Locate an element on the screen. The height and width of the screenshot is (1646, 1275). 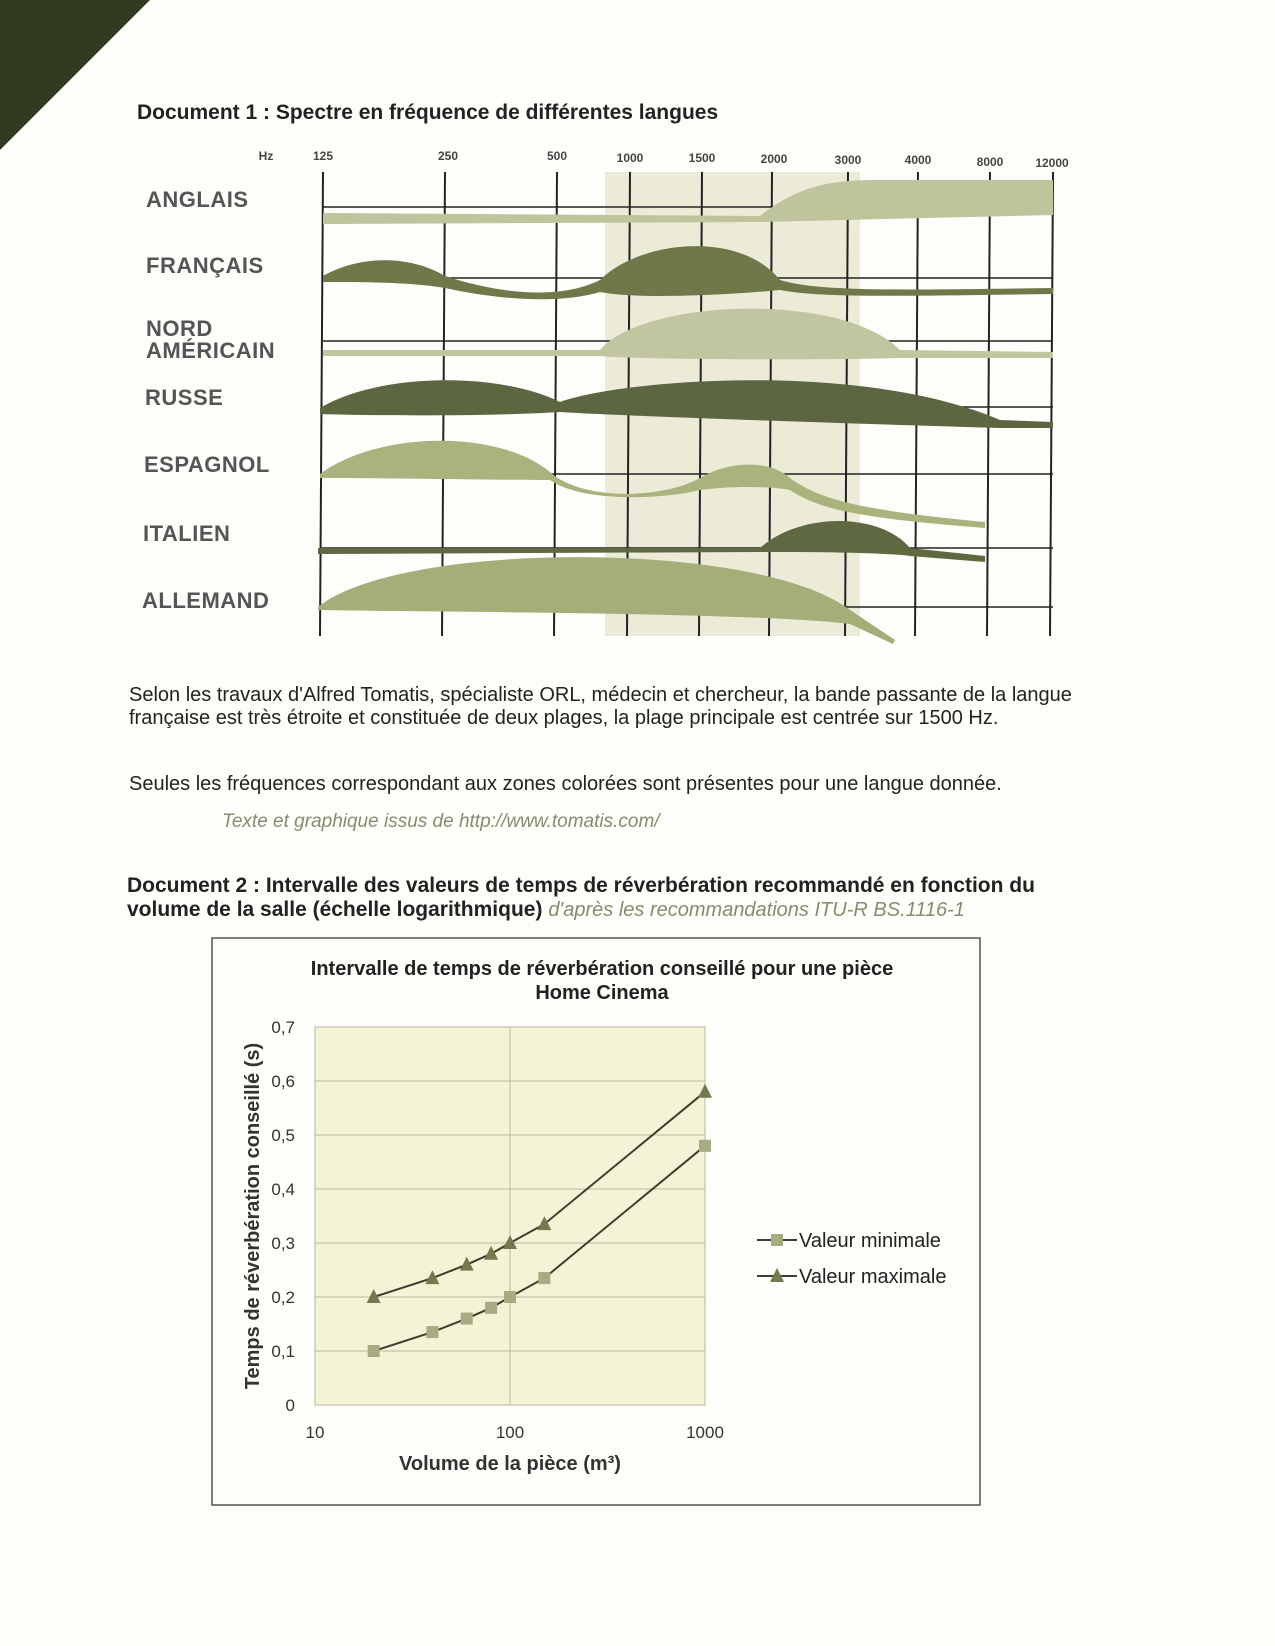
language-label: ANGLAIS is located at coordinates (197, 199).